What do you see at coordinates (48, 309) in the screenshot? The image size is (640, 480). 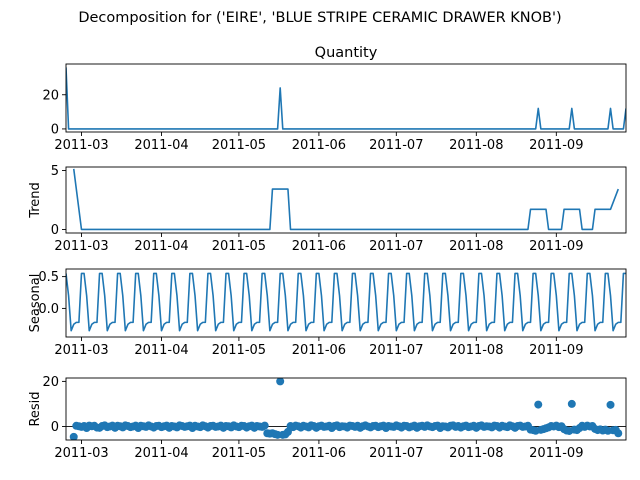 I see `y-tick-label: 0.0` at bounding box center [48, 309].